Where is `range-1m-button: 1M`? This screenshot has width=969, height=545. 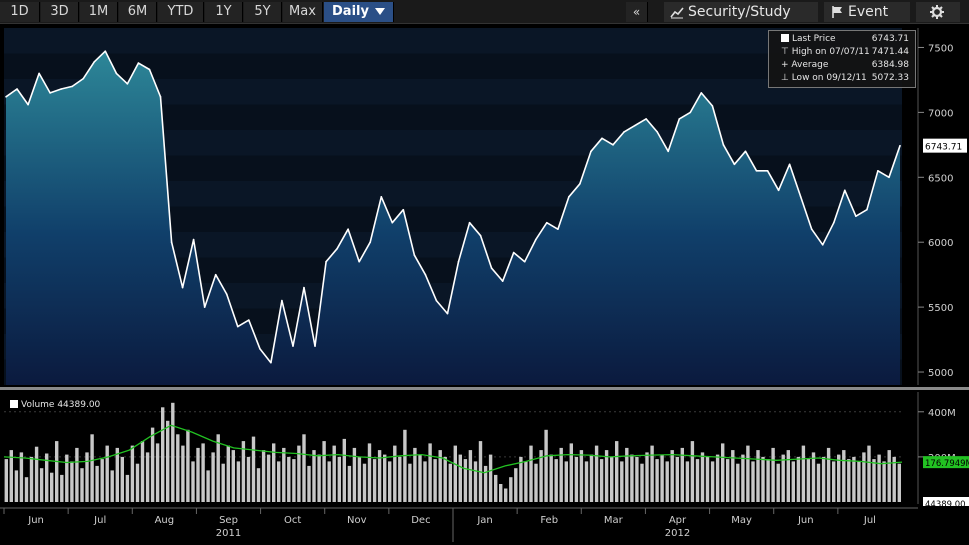
range-1m-button: 1M is located at coordinates (99, 12).